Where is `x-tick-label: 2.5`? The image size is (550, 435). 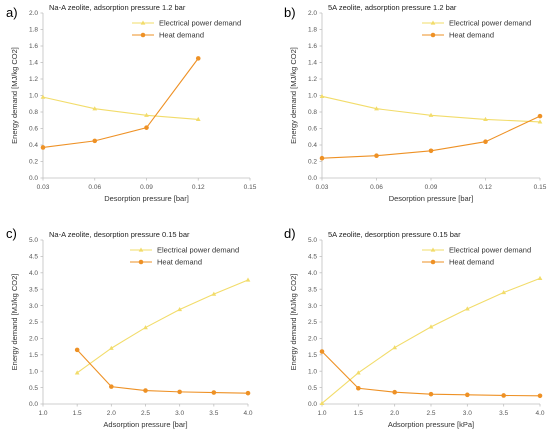
x-tick-label: 2.5 is located at coordinates (430, 413).